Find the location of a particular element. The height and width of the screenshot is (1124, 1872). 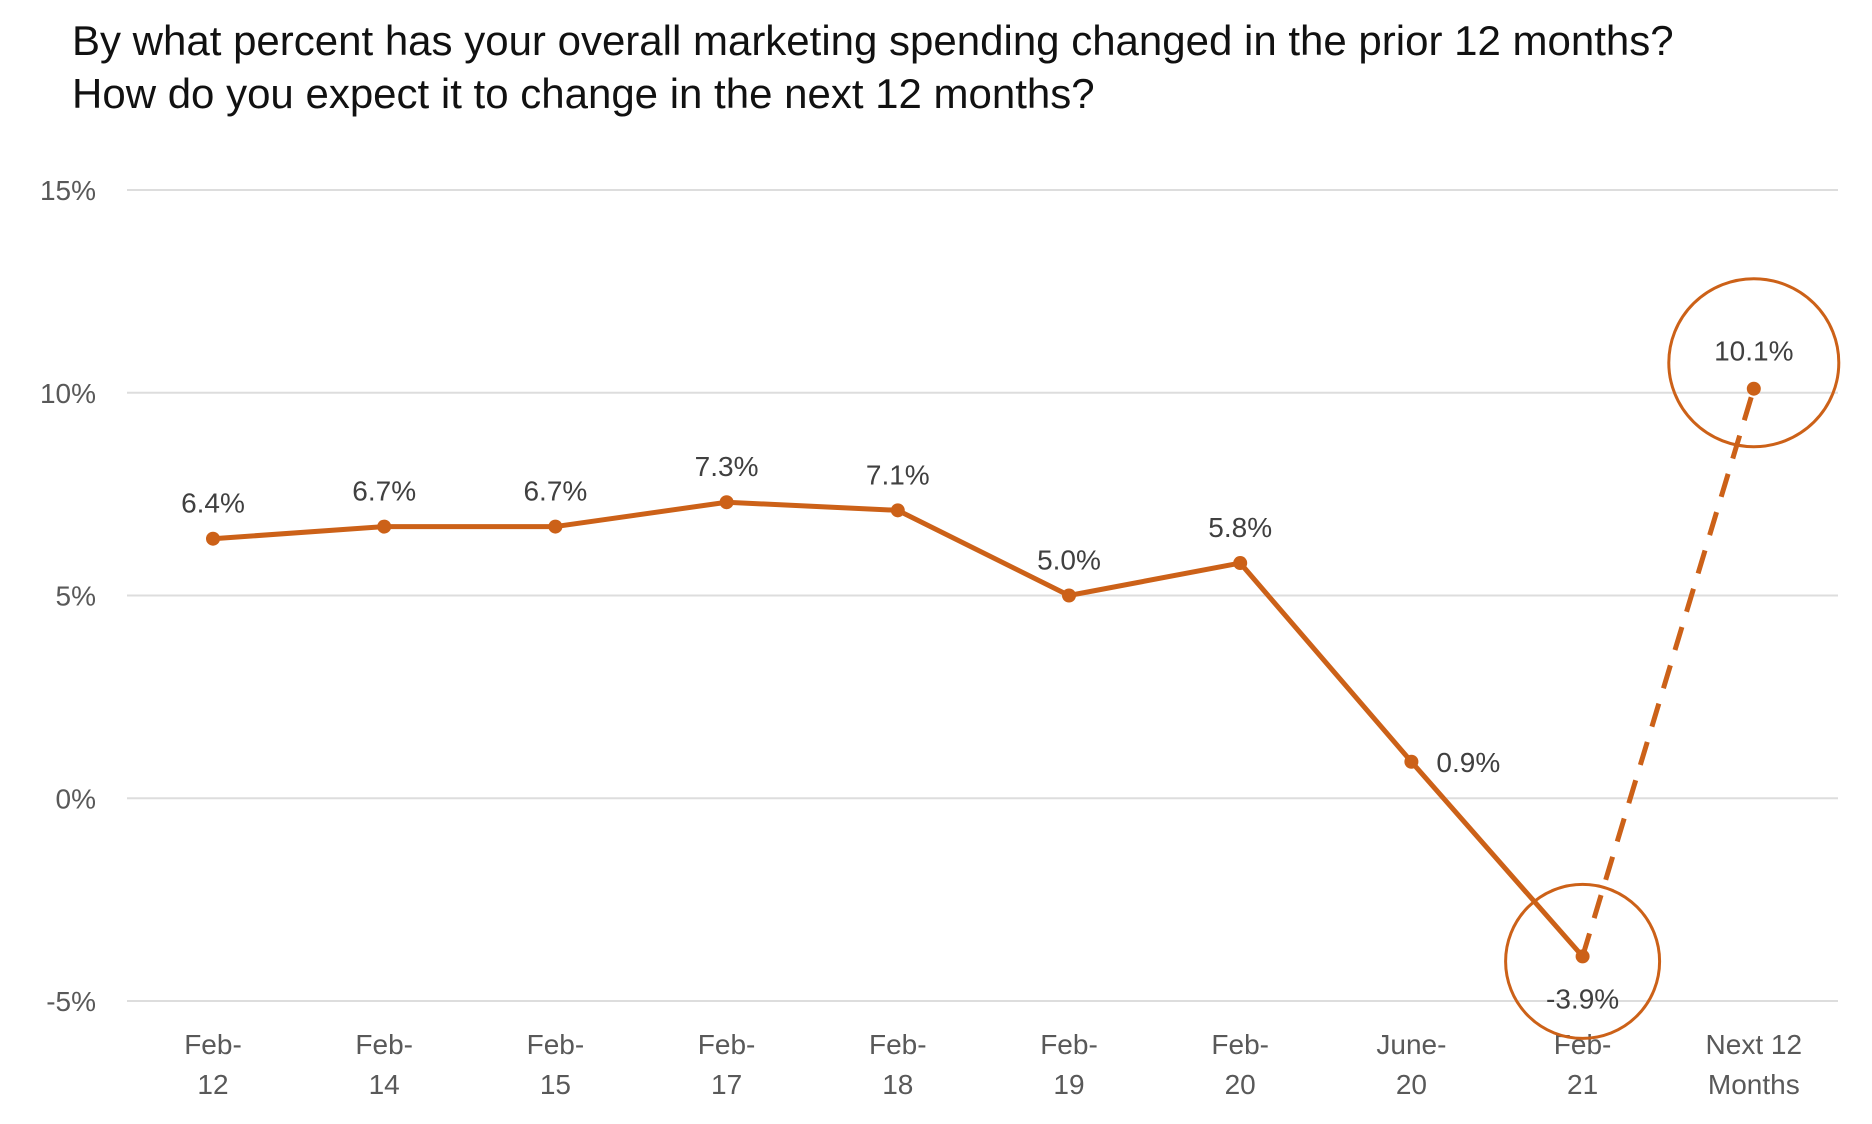

x-tick-label: 19 is located at coordinates (1068, 1084).